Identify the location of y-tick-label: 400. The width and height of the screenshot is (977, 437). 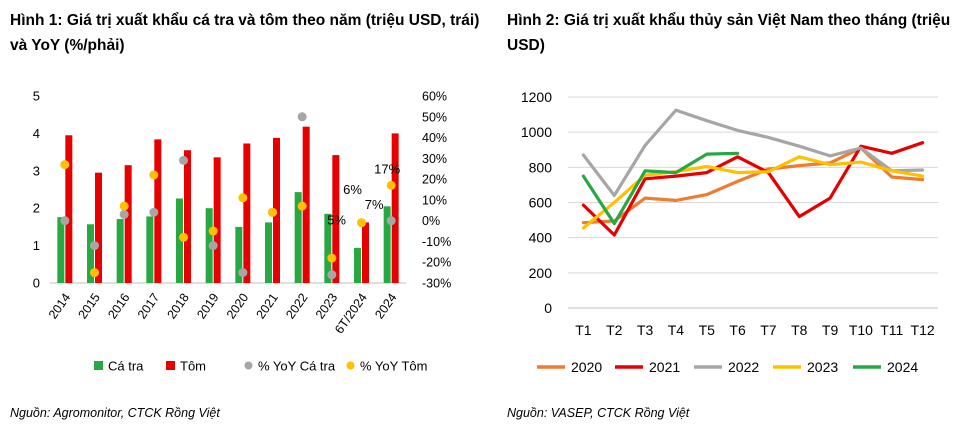
(541, 238).